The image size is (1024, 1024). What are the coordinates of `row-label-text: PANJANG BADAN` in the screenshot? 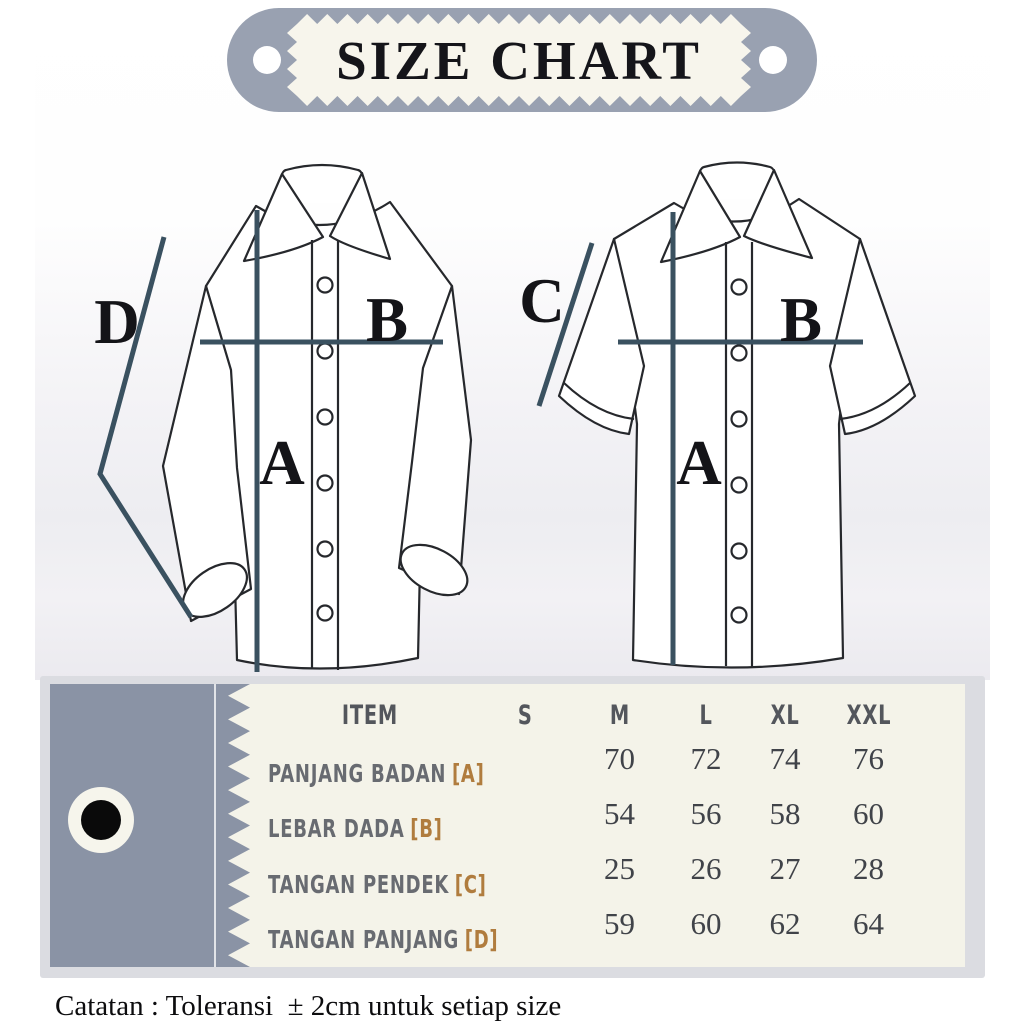 It's located at (357, 774).